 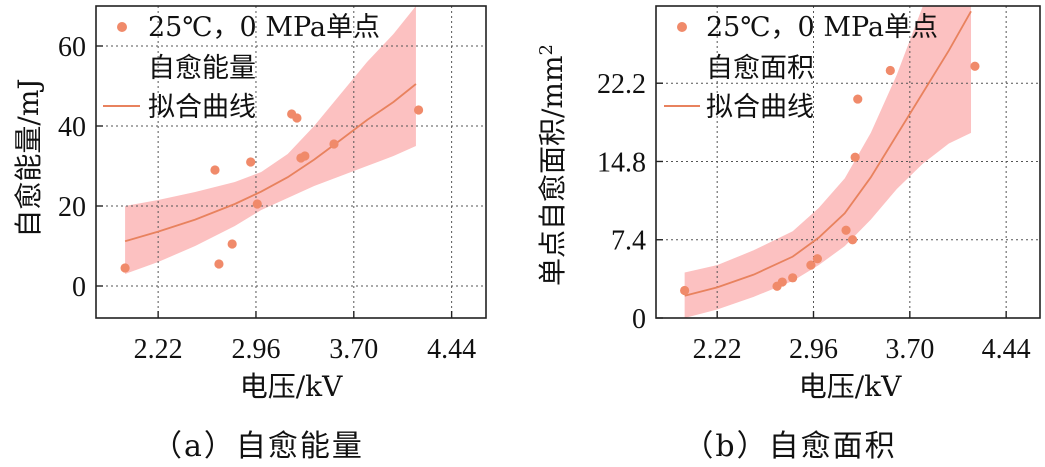 What do you see at coordinates (158, 349) in the screenshot?
I see `a-x-tick-label: 2.22` at bounding box center [158, 349].